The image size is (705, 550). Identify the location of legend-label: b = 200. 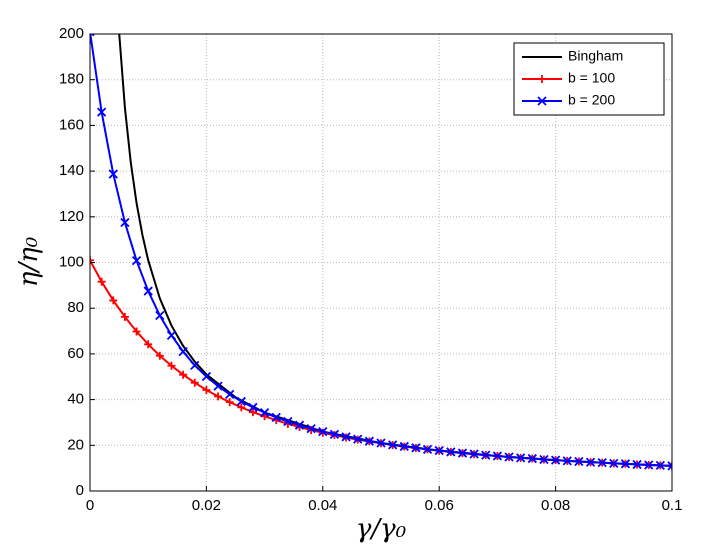
(591, 100).